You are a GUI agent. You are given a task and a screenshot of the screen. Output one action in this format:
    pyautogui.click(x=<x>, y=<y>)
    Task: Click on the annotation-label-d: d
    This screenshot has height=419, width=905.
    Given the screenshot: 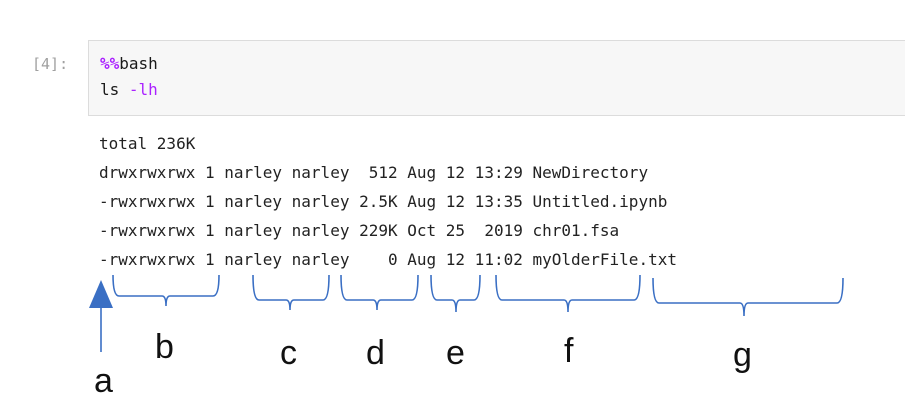 What is the action you would take?
    pyautogui.click(x=375, y=353)
    